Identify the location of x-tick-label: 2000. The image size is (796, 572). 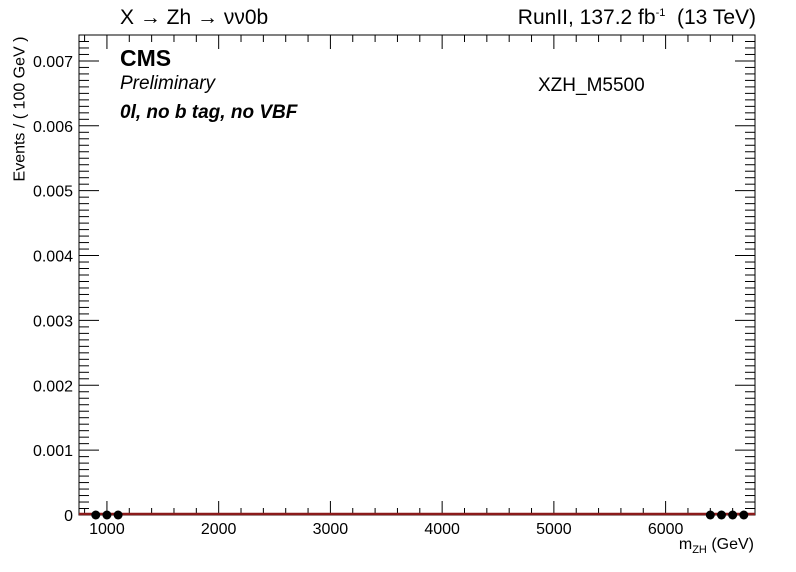
(219, 529).